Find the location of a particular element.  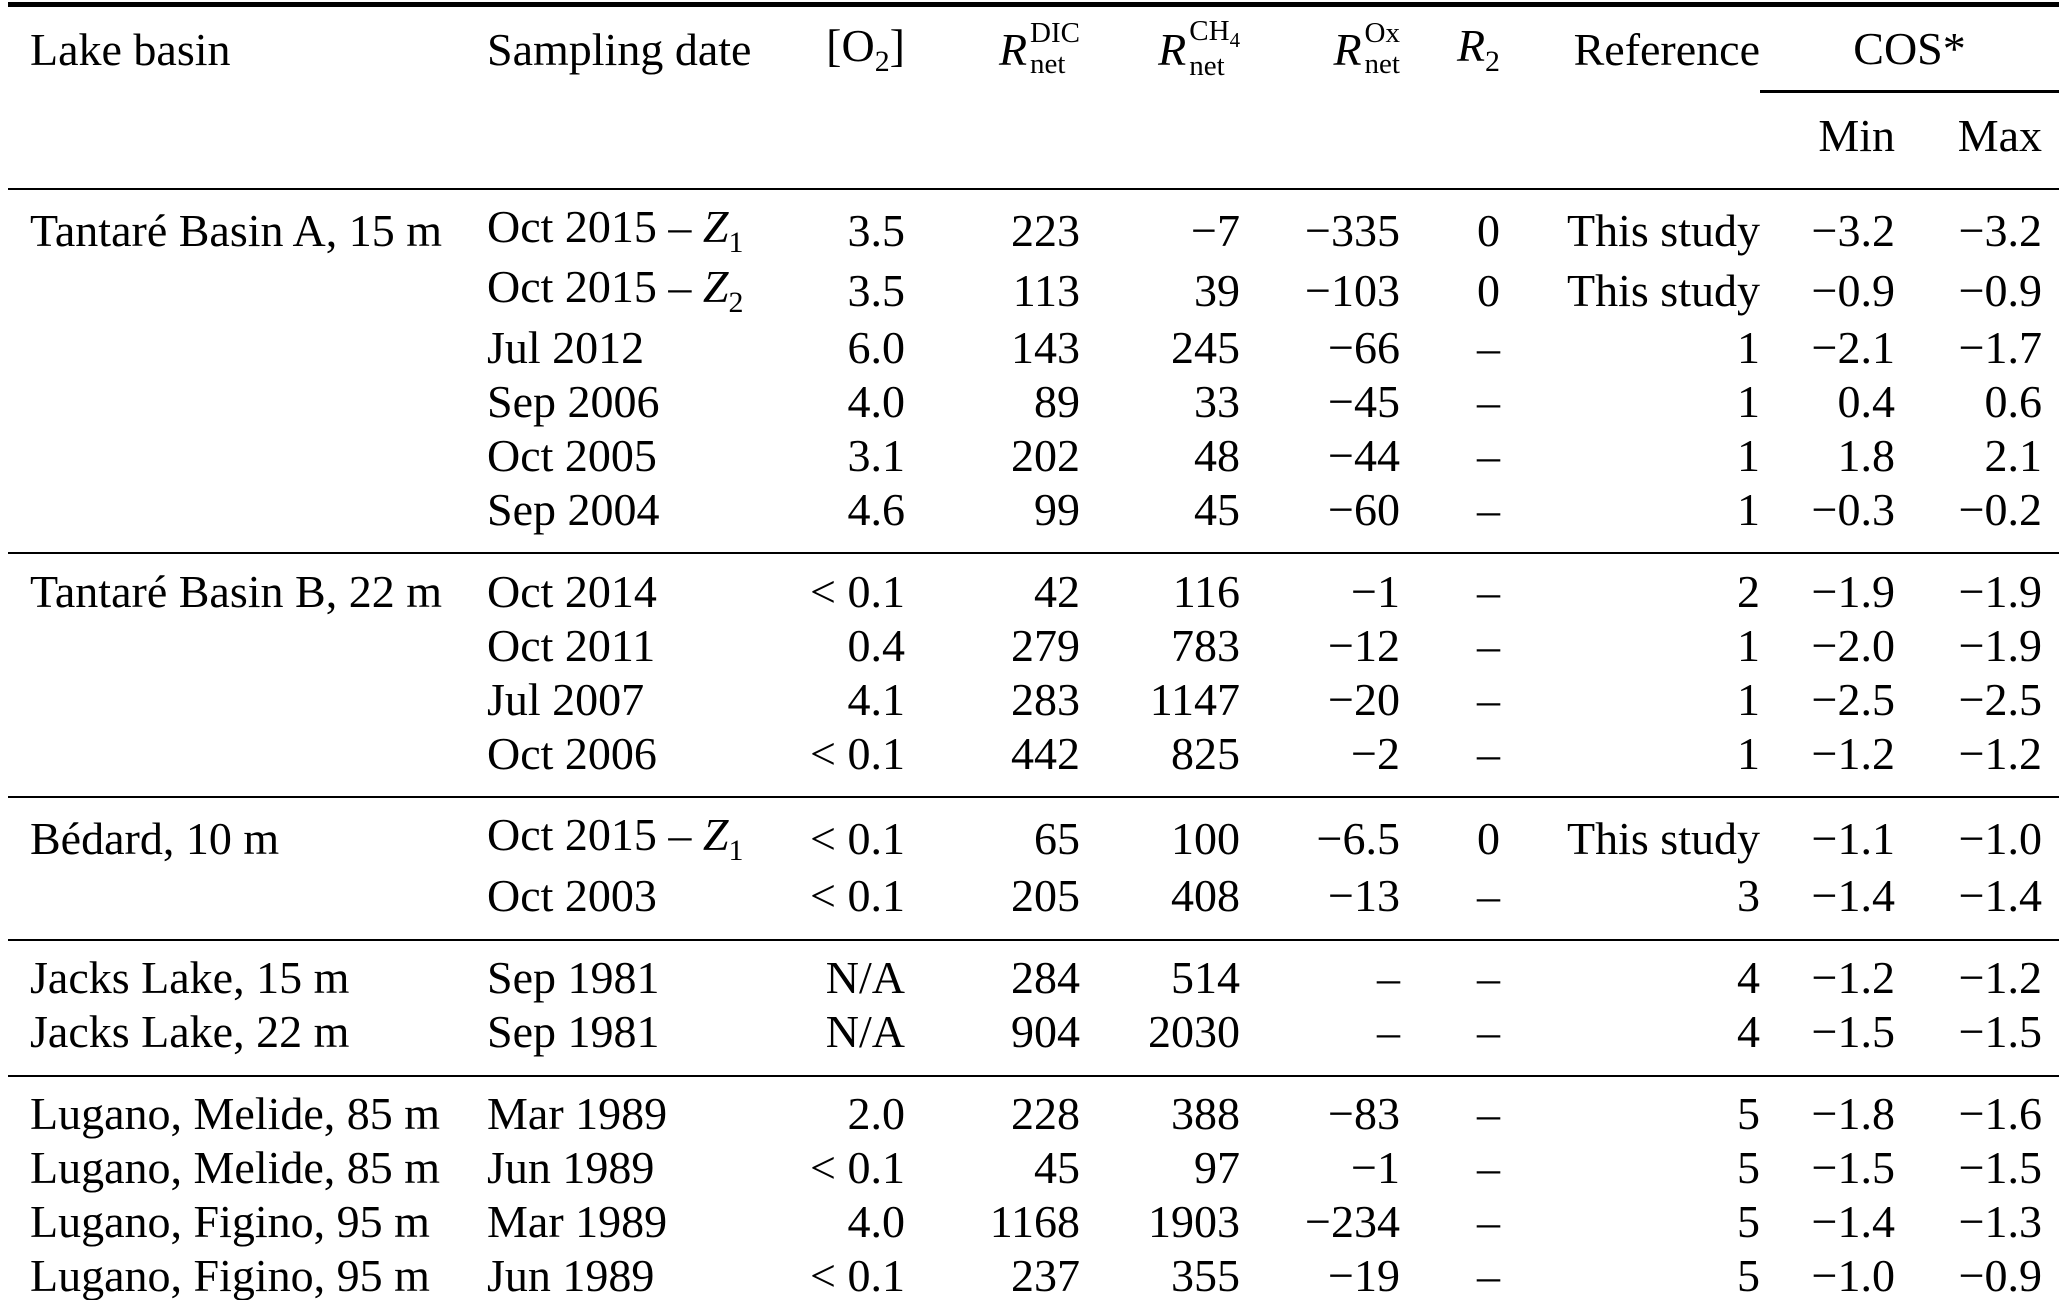

cell-reference: 2 is located at coordinates (1748, 591).